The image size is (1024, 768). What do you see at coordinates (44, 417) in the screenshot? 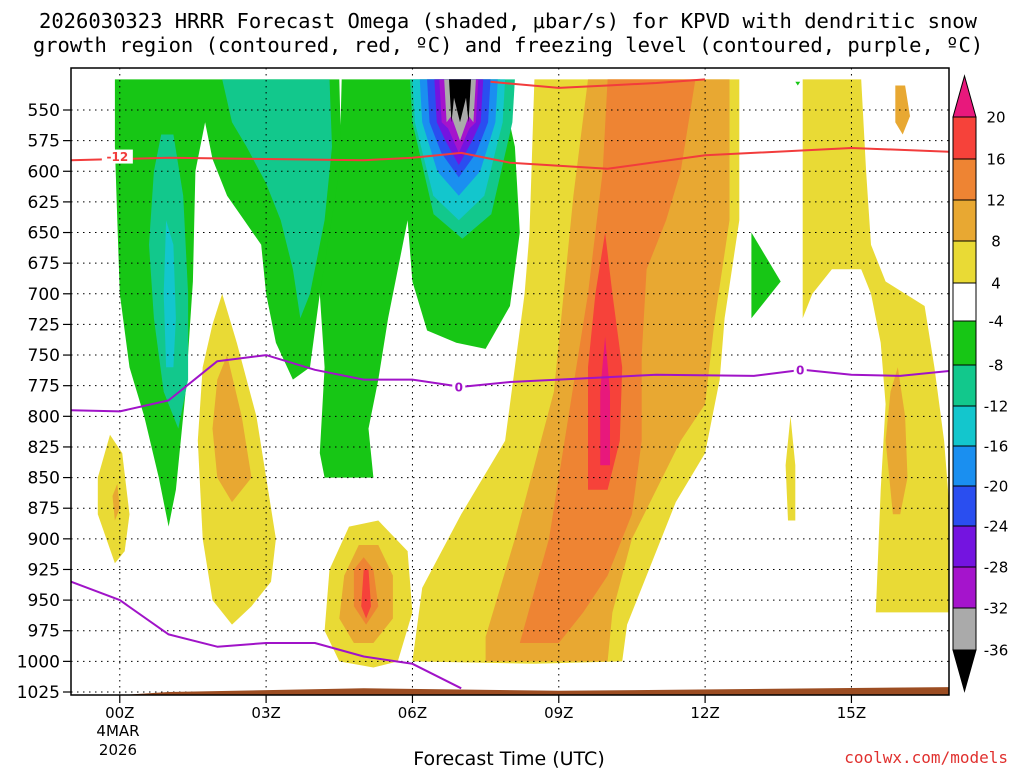
I see `y-tick-label-10: 800` at bounding box center [44, 417].